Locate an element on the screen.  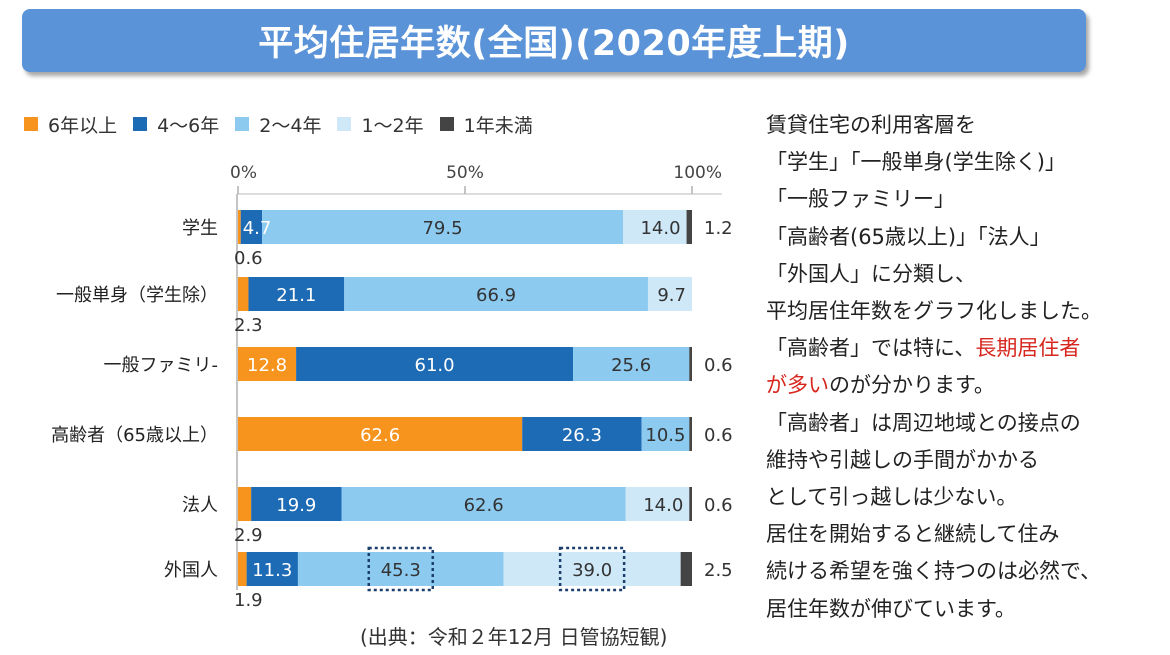
legend-item: 1年未満 is located at coordinates (486, 124).